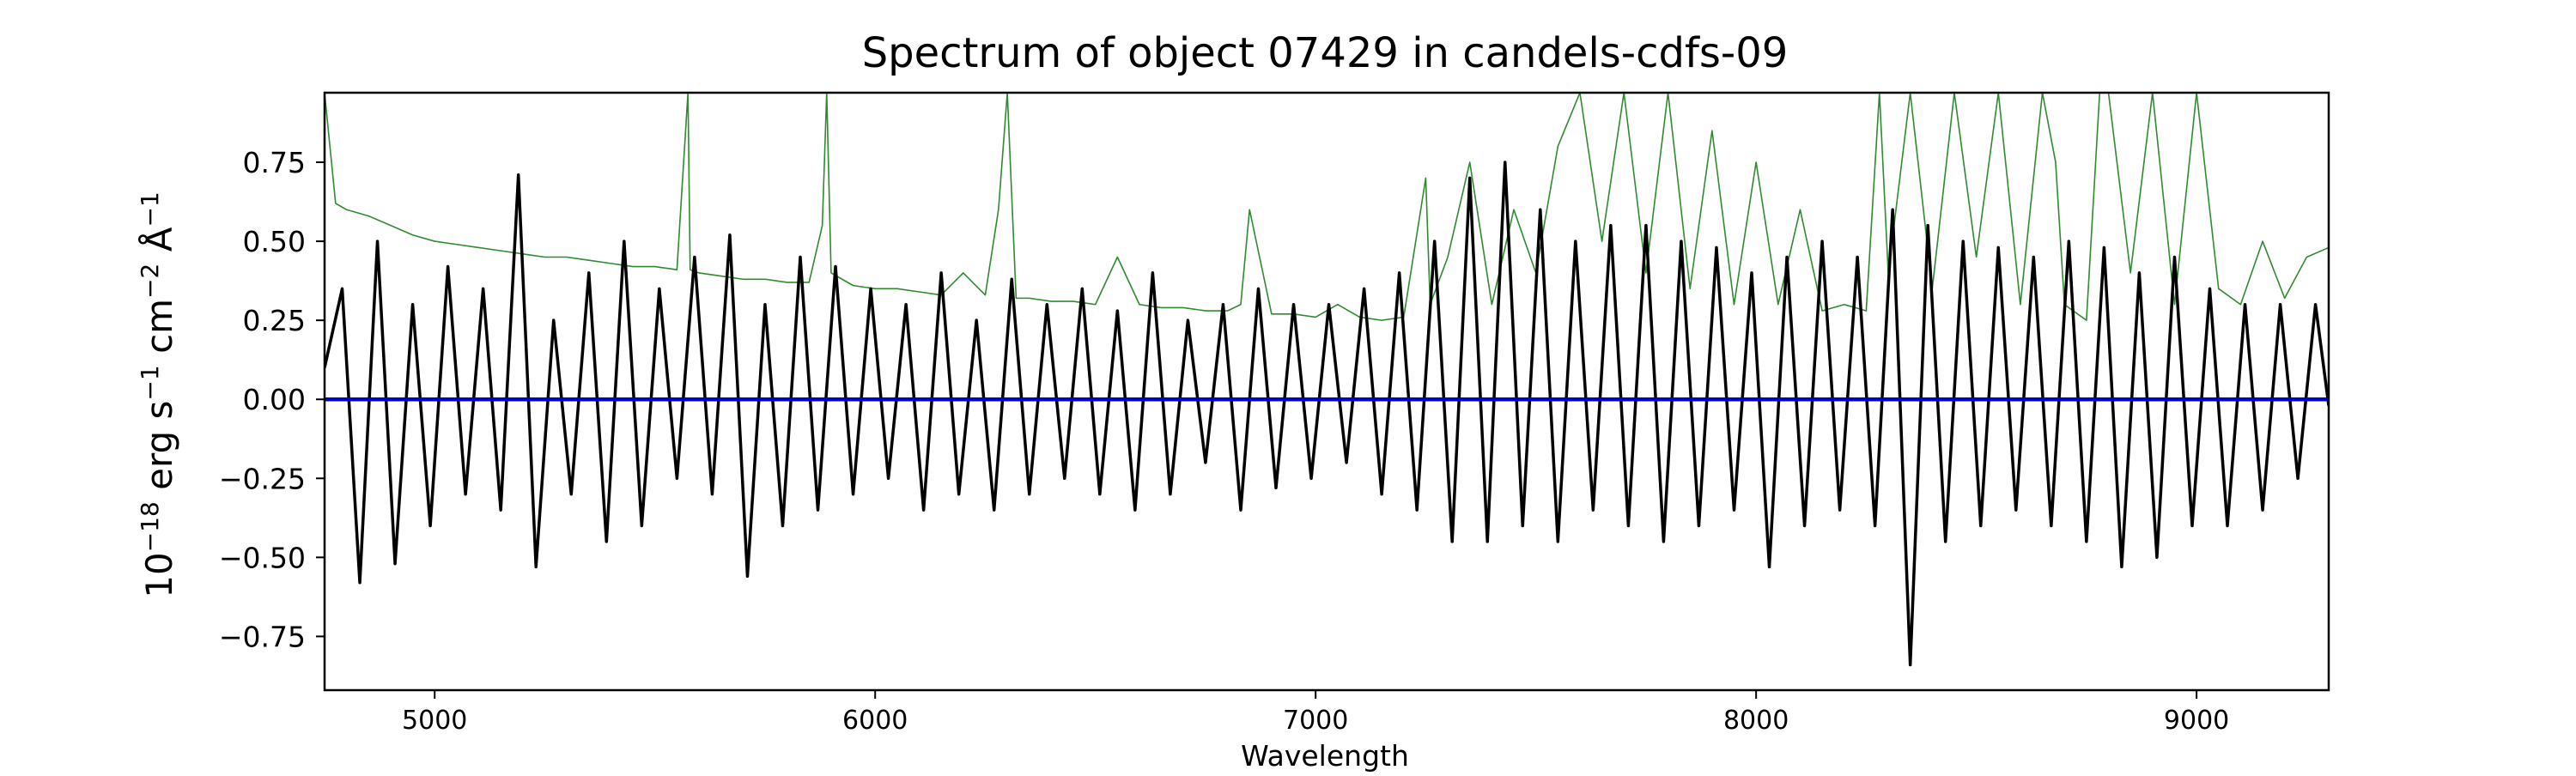 The width and height of the screenshot is (2576, 776). Describe the element at coordinates (159, 245) in the screenshot. I see `y-label-ang: Å` at that location.